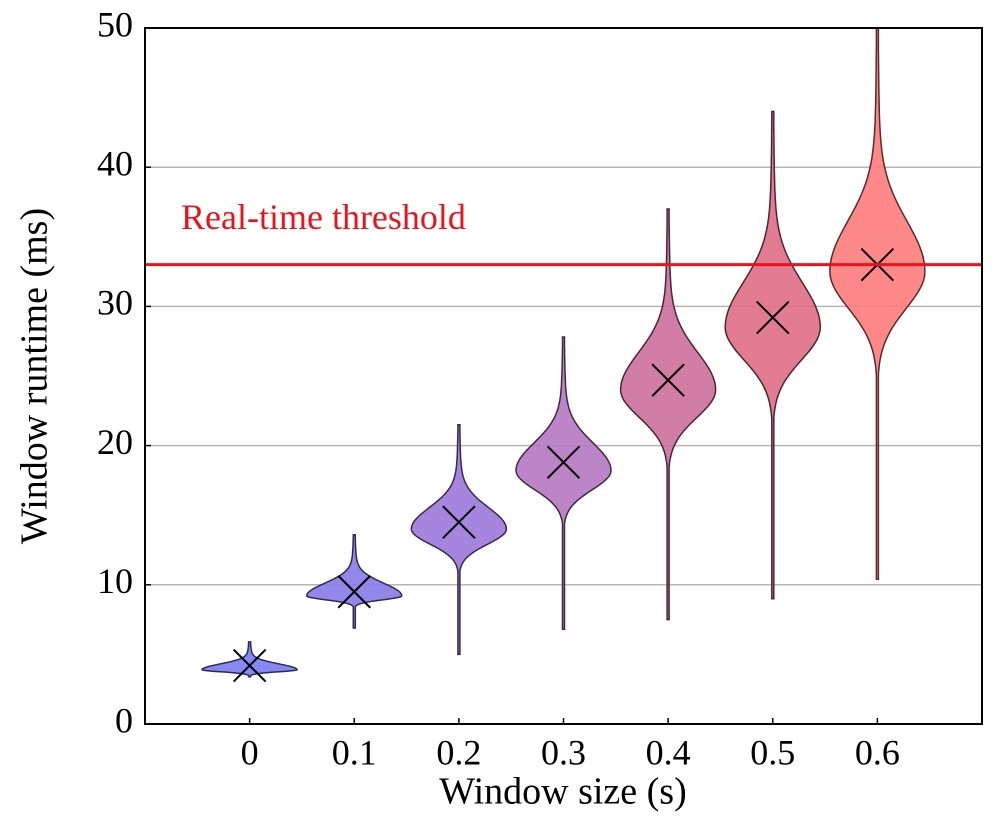 Image resolution: width=997 pixels, height=834 pixels. What do you see at coordinates (250, 752) in the screenshot?
I see `x-tick-label: 0` at bounding box center [250, 752].